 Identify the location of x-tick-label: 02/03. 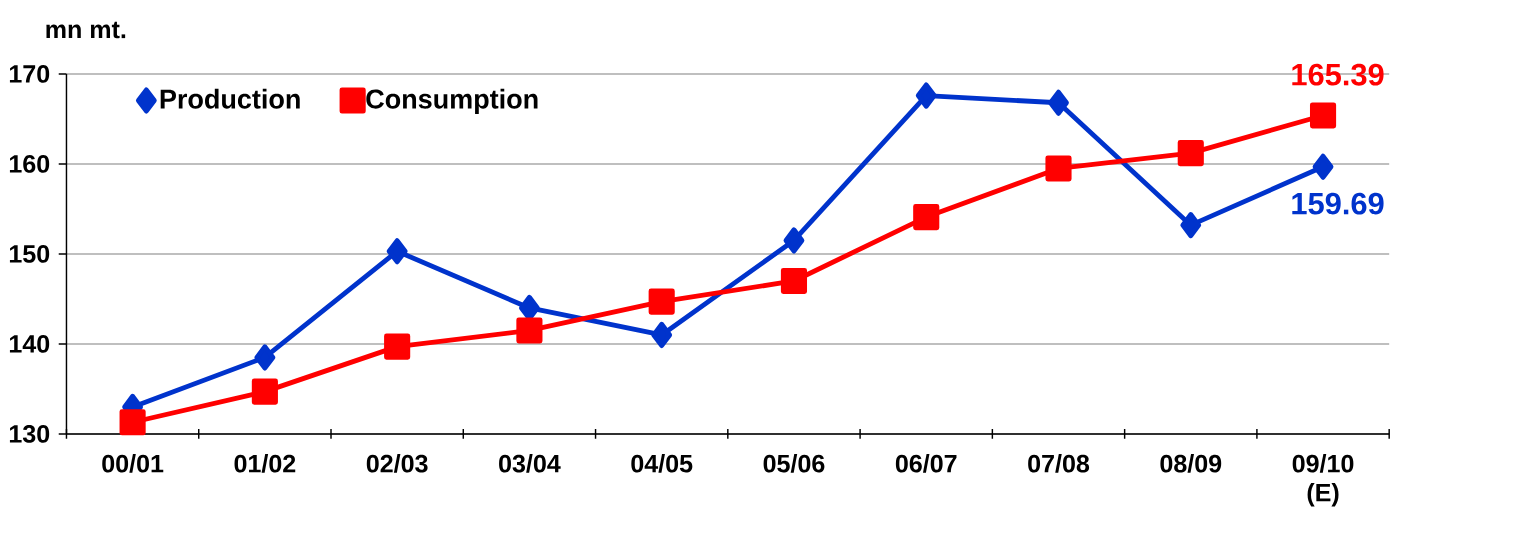
(397, 463).